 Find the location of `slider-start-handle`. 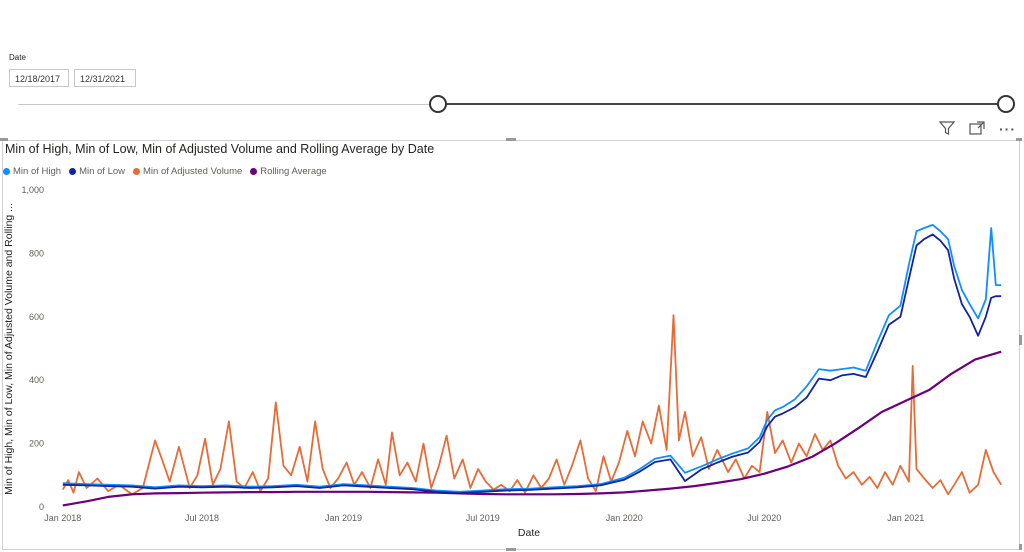

slider-start-handle is located at coordinates (438, 104).